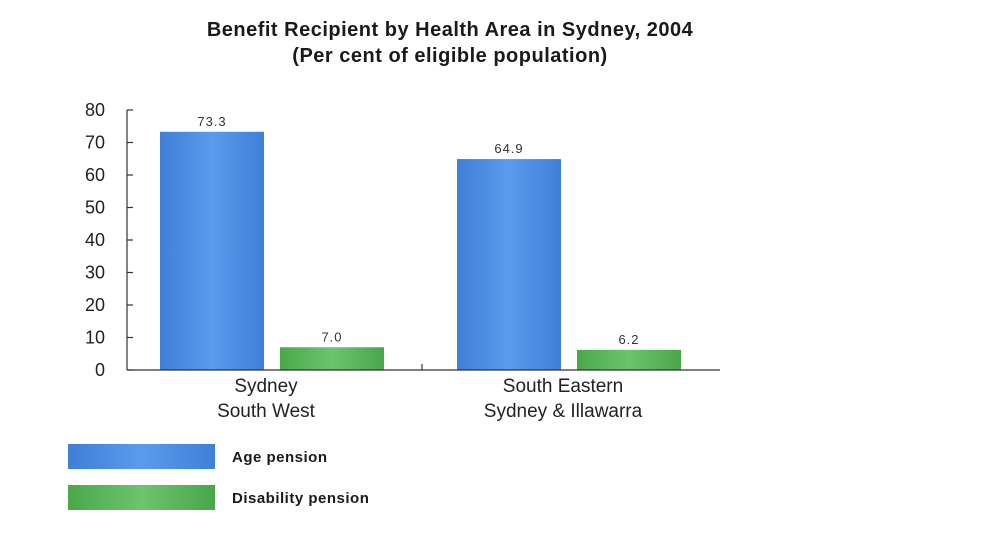 This screenshot has height=542, width=983. What do you see at coordinates (109, 240) in the screenshot?
I see `y-axis: 0 10 20 30 40 50 60 70 80` at bounding box center [109, 240].